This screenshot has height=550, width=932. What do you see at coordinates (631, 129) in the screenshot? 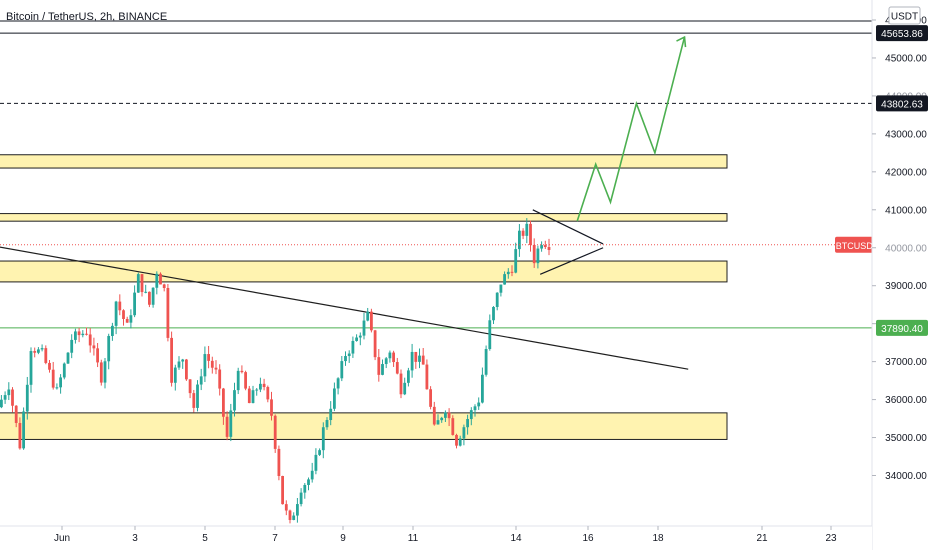
I see `projection-path` at bounding box center [631, 129].